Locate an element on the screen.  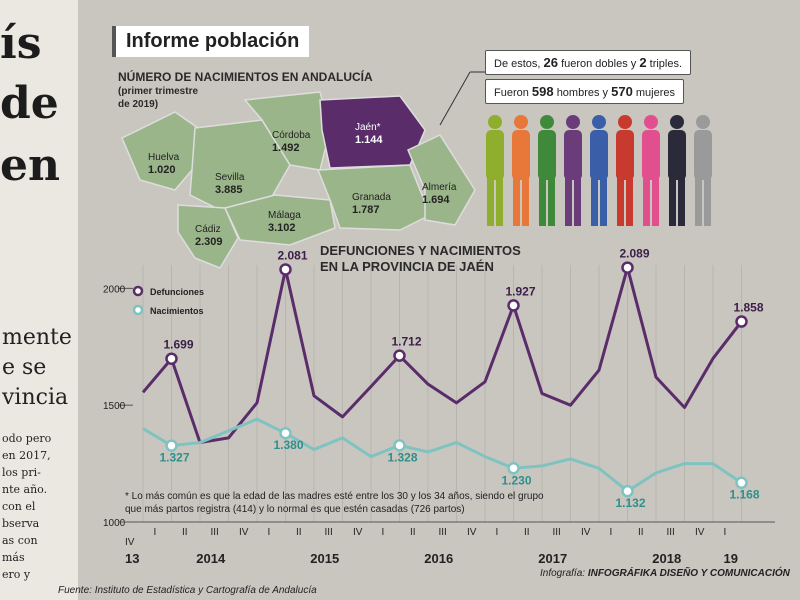
province-name: Huelva is located at coordinates (164, 157).